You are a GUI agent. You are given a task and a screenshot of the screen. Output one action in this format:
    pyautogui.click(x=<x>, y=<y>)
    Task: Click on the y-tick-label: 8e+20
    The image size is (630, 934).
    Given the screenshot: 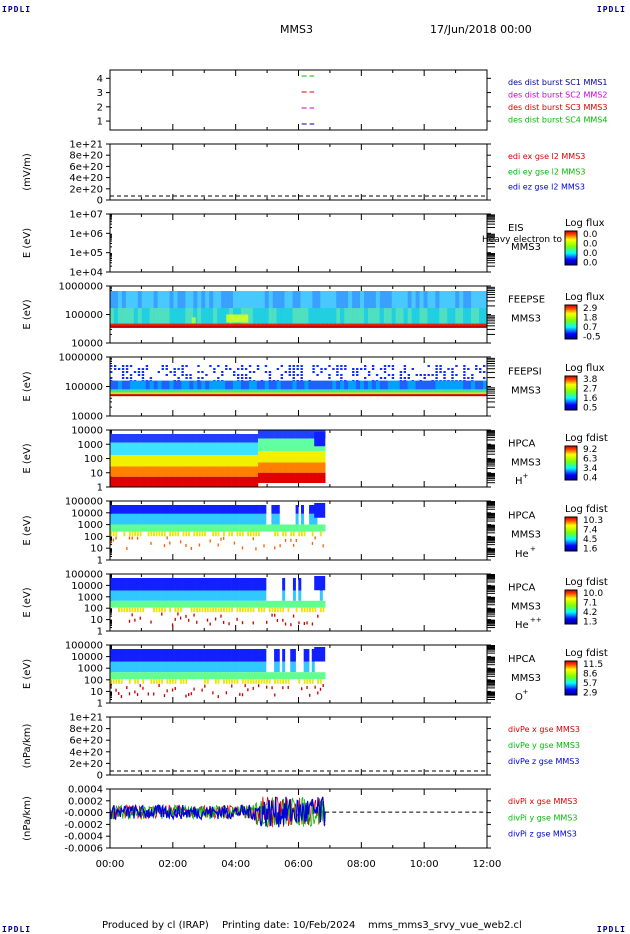 What is the action you would take?
    pyautogui.click(x=86, y=156)
    